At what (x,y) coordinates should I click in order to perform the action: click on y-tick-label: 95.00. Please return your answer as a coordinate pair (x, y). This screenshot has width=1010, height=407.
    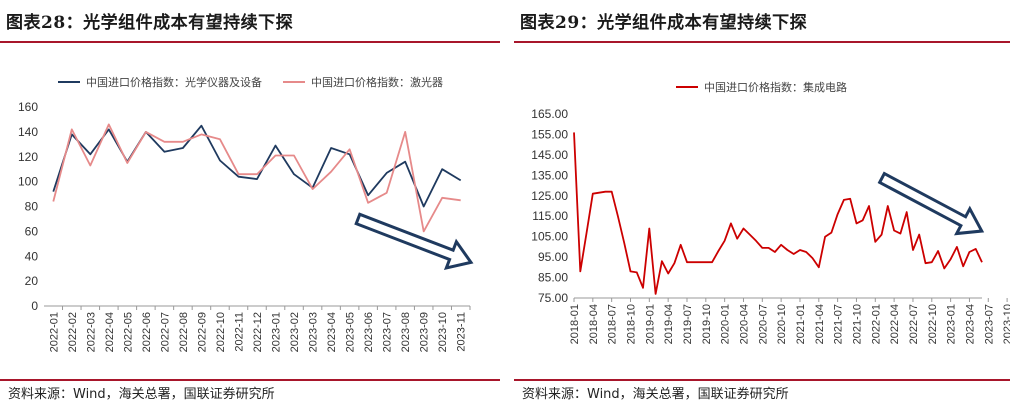
    Looking at the image, I should click on (553, 257).